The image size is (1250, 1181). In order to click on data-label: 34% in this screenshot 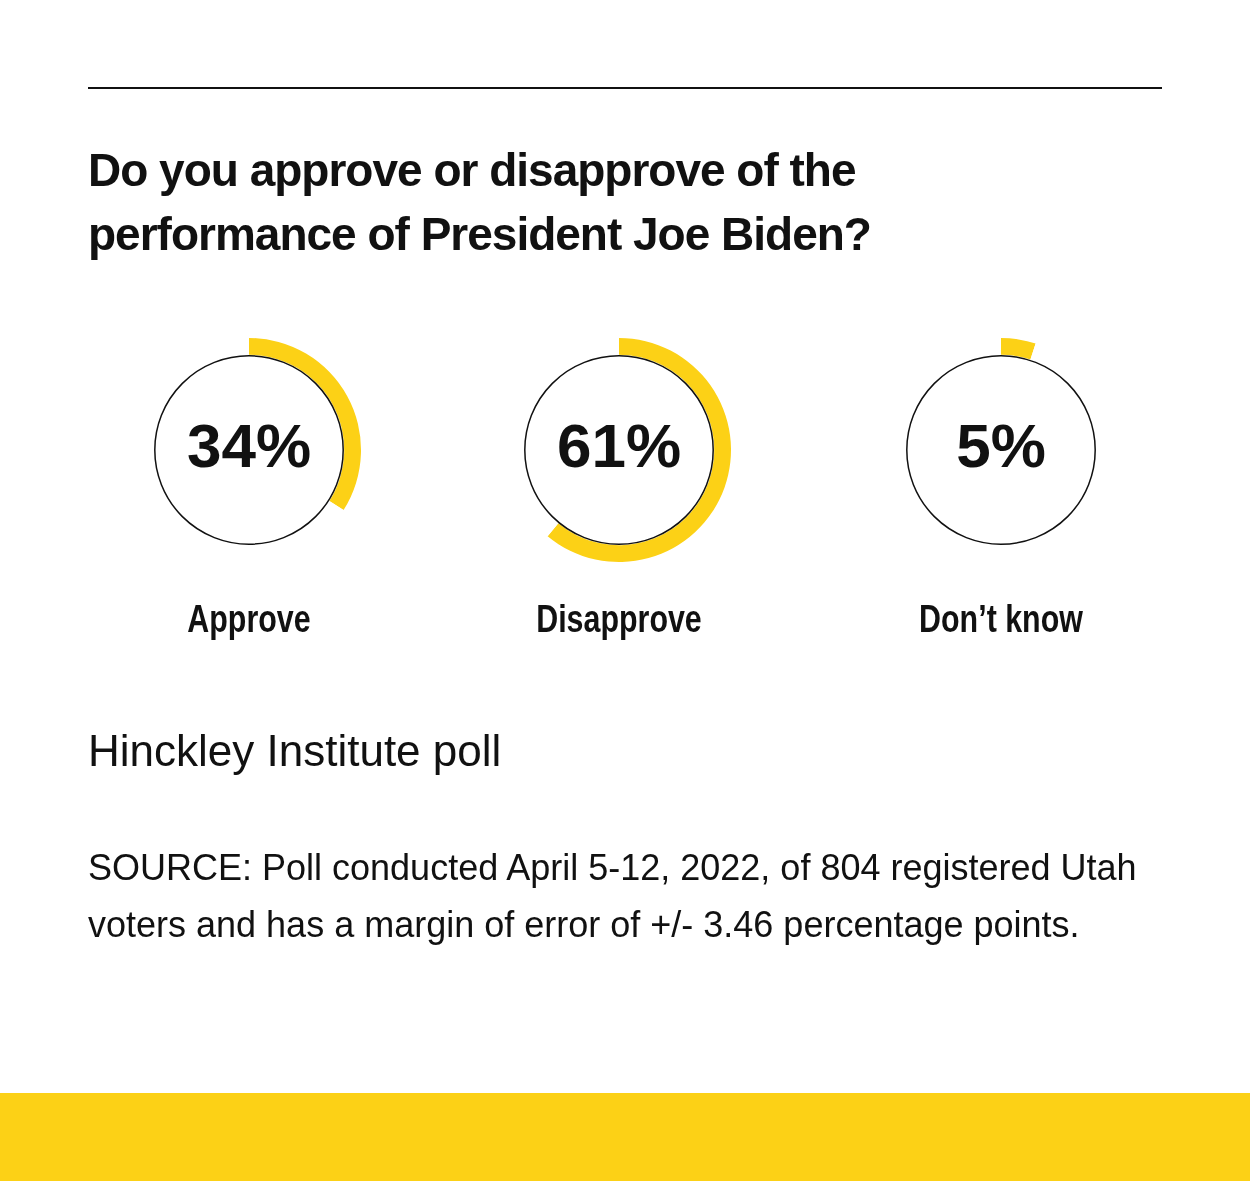, I will do `click(249, 446)`.